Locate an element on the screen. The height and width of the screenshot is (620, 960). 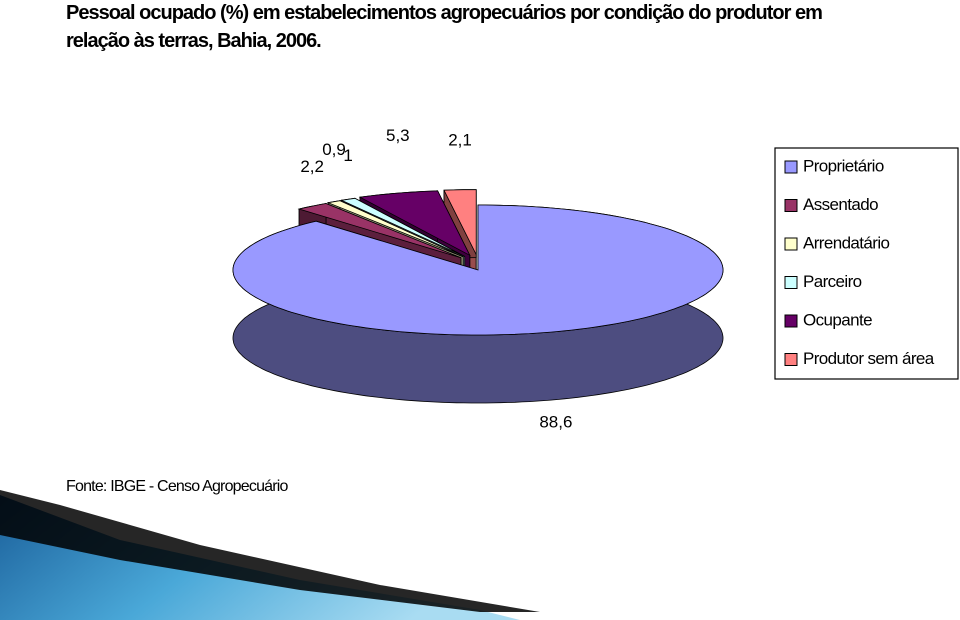
data-label: 5,3 is located at coordinates (398, 135).